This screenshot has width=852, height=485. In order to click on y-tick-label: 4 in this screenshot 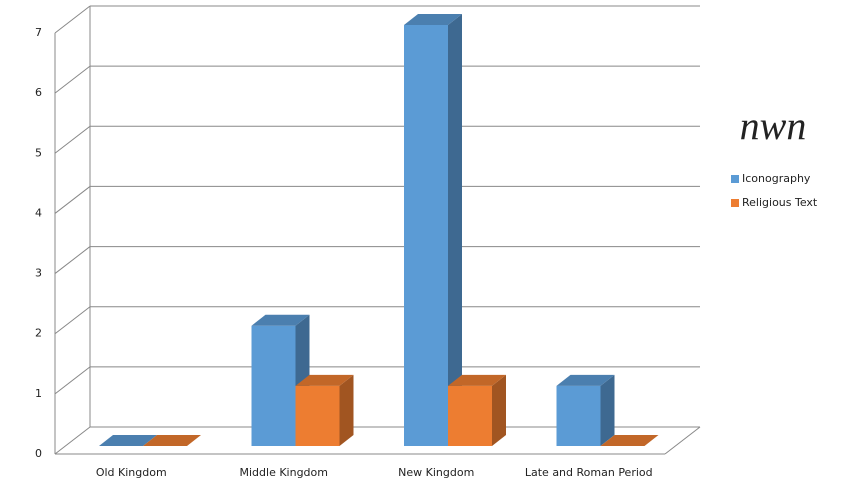, I will do `click(38, 212)`.